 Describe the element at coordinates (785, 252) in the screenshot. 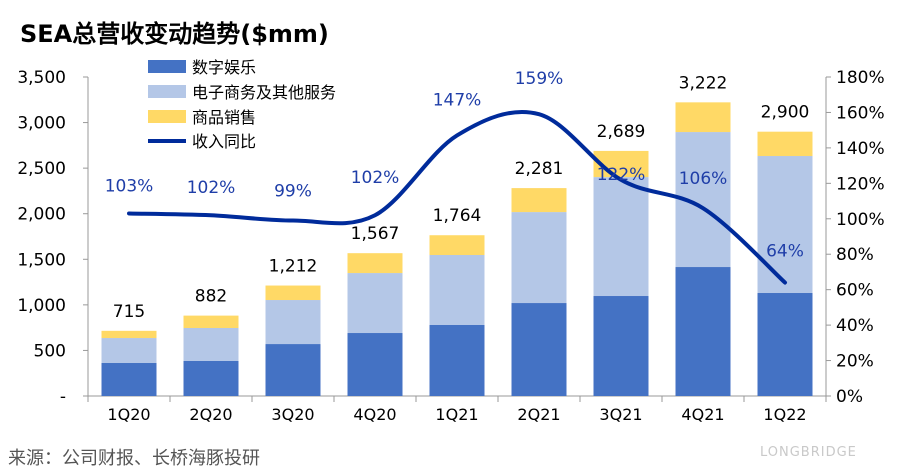

I see `yoy-label: 64%` at that location.